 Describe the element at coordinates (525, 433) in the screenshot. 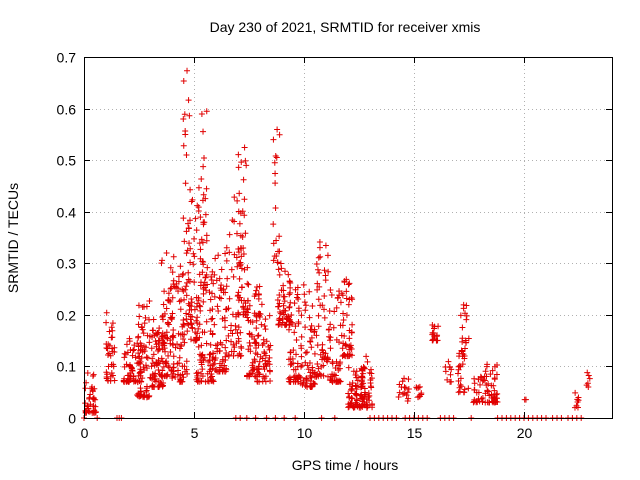

I see `x-tick-label: 20` at that location.